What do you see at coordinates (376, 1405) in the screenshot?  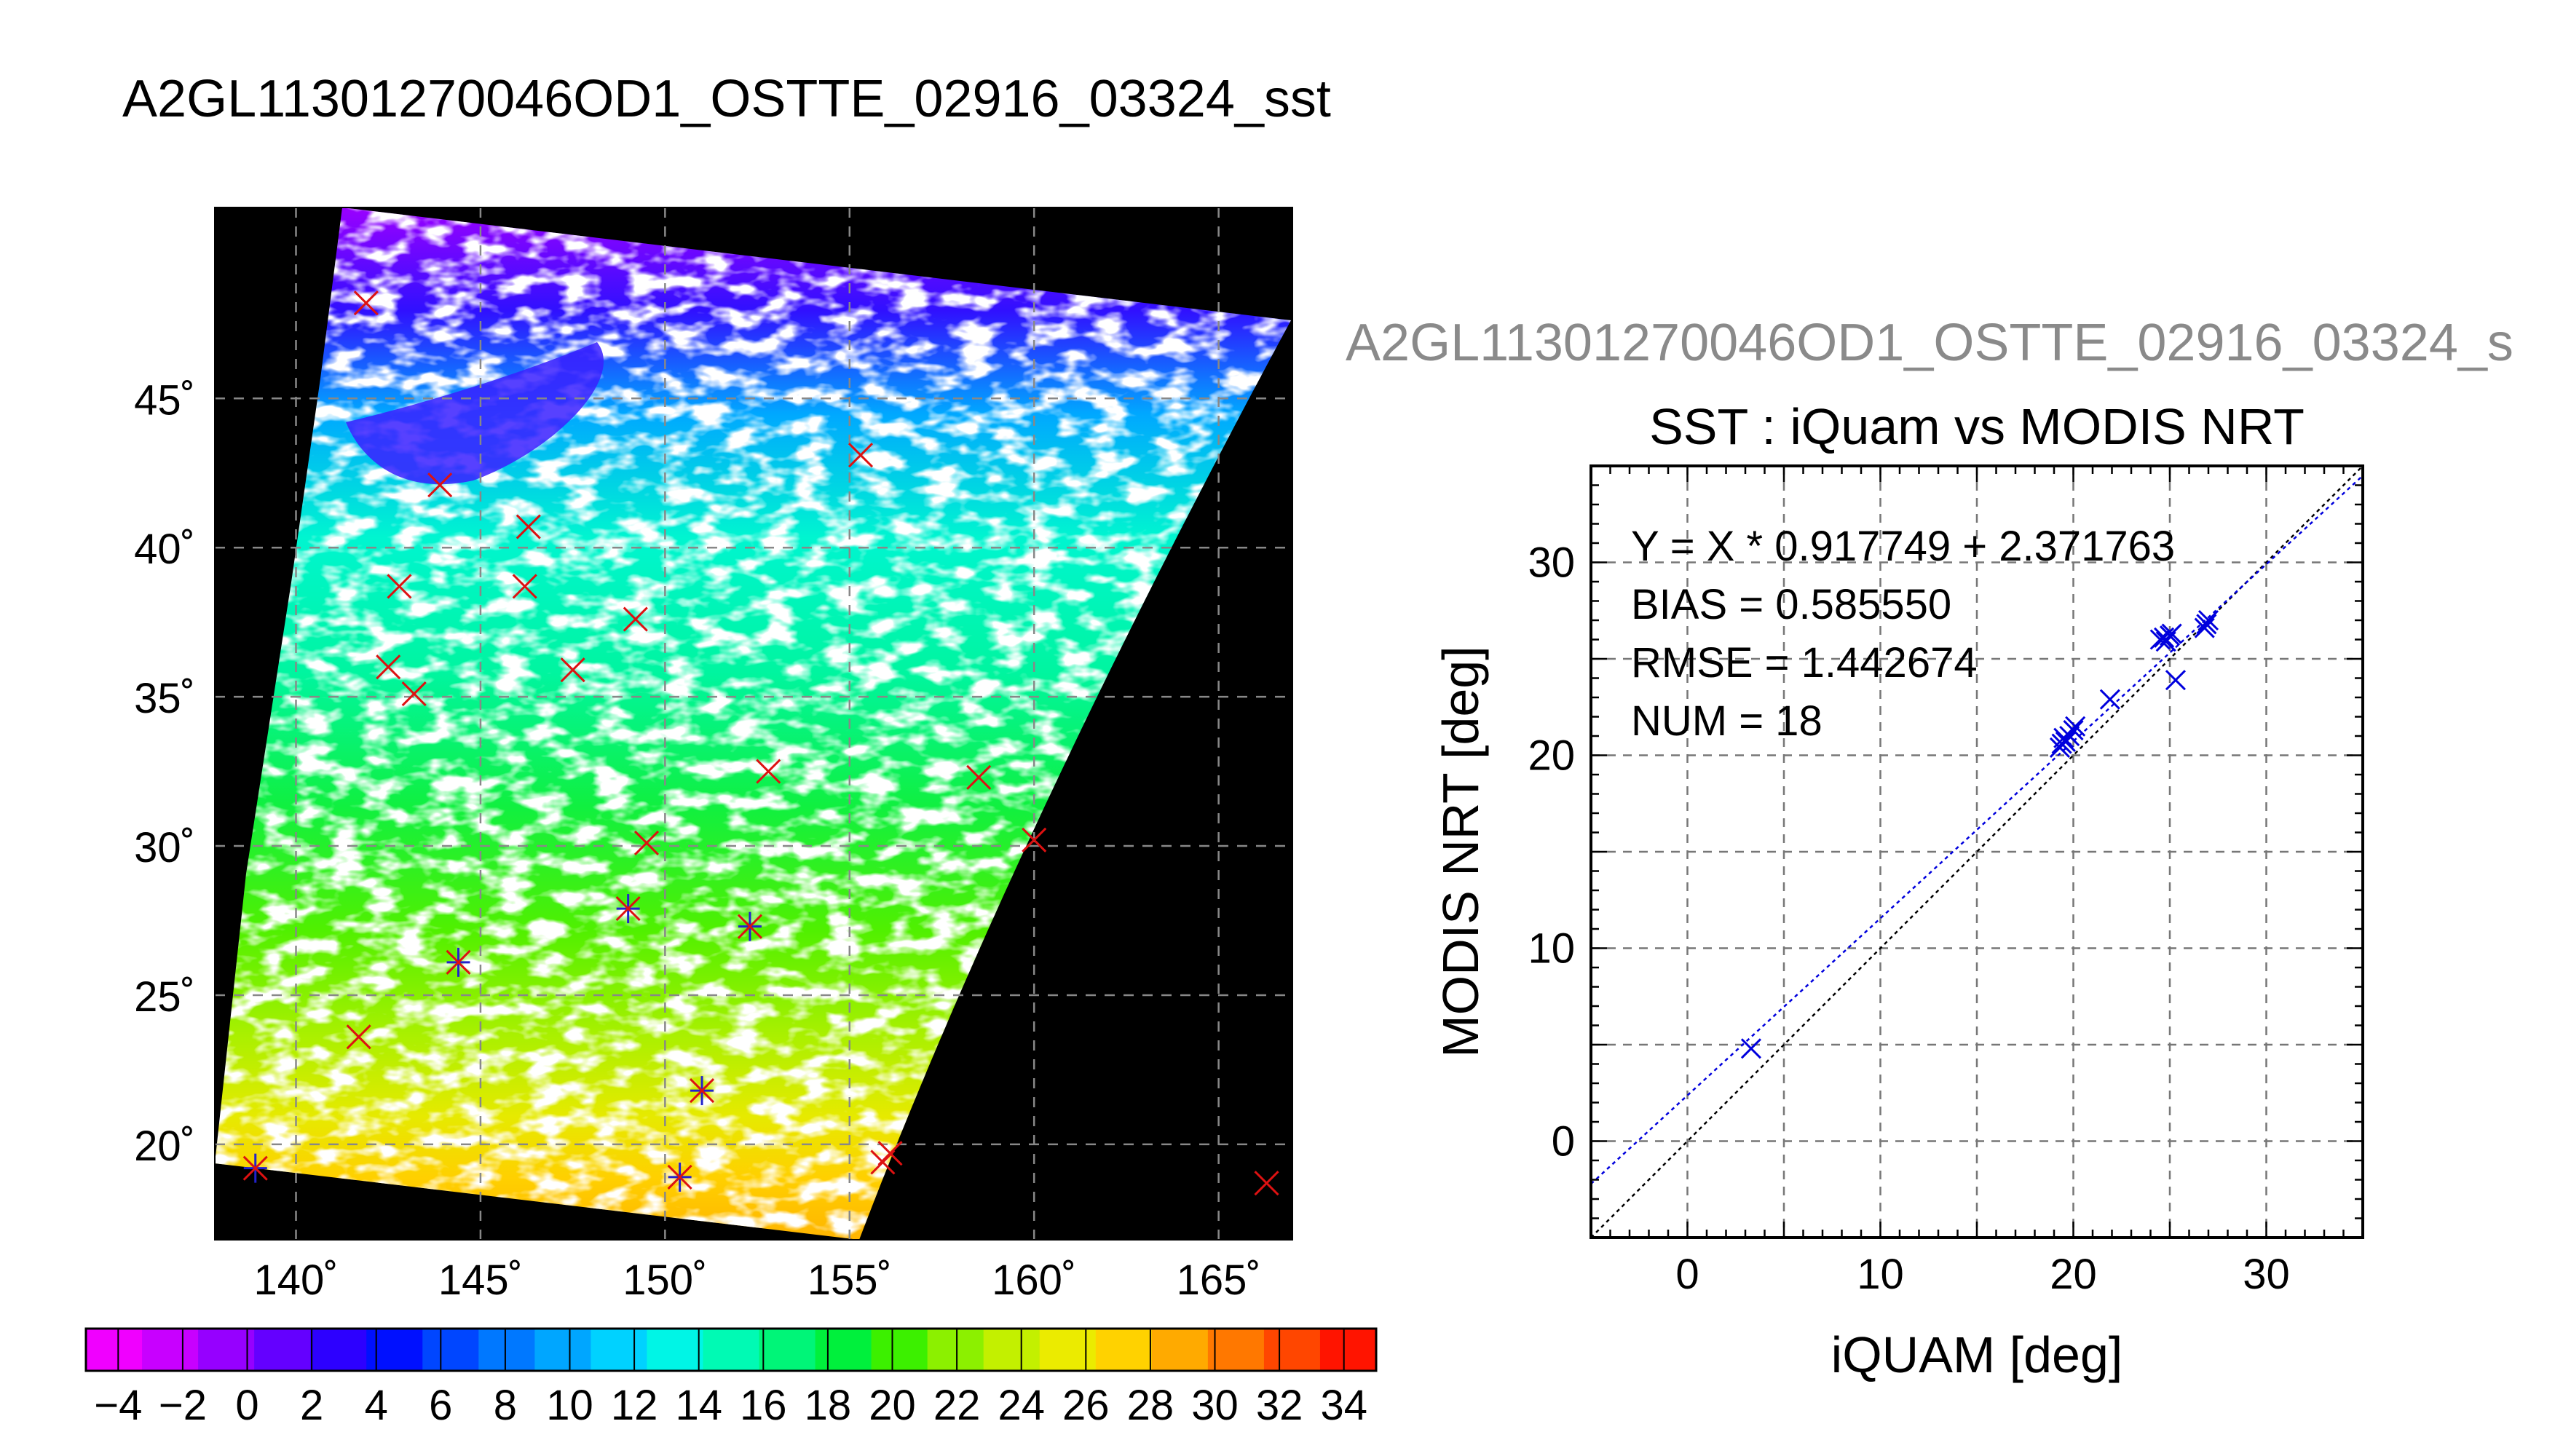 I see `colorbar-label: 4` at bounding box center [376, 1405].